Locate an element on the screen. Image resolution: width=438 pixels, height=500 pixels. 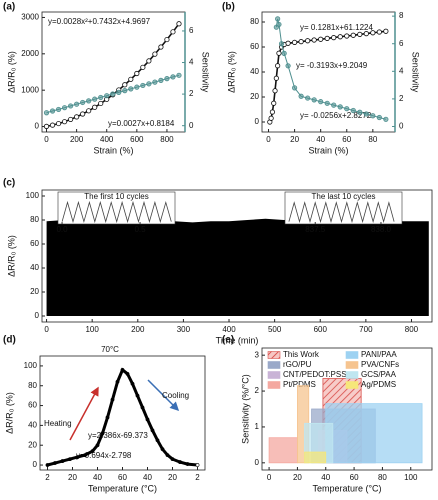
y-tick-label: 1 is located at coordinates (257, 426).